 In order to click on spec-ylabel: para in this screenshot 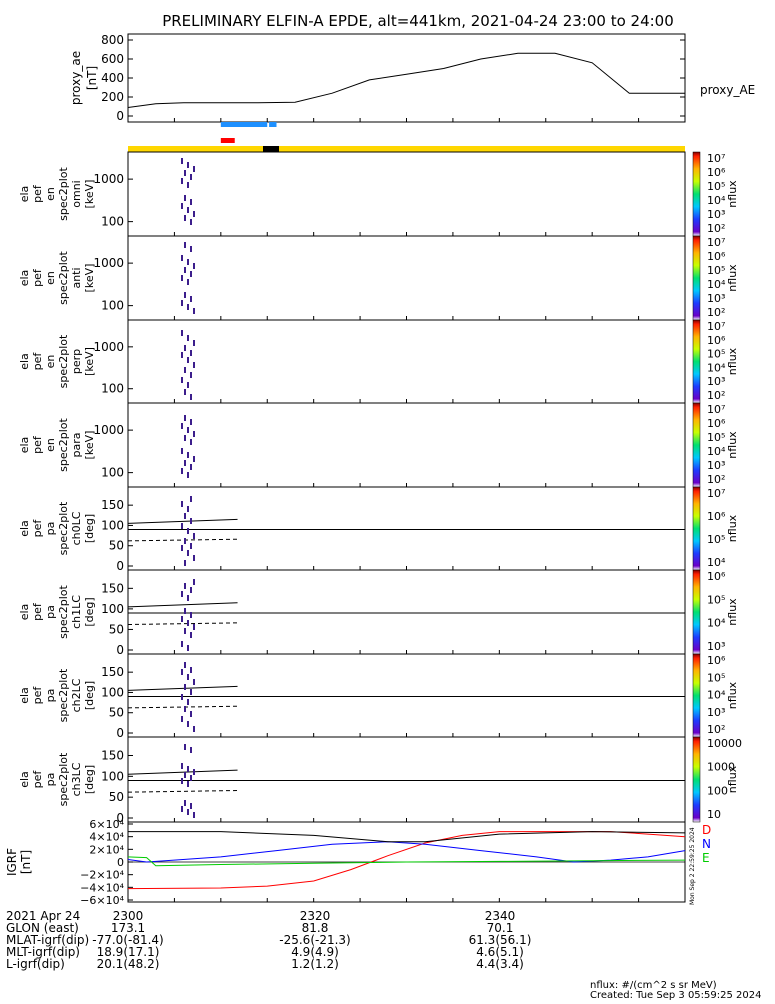, I will do `click(76, 445)`.